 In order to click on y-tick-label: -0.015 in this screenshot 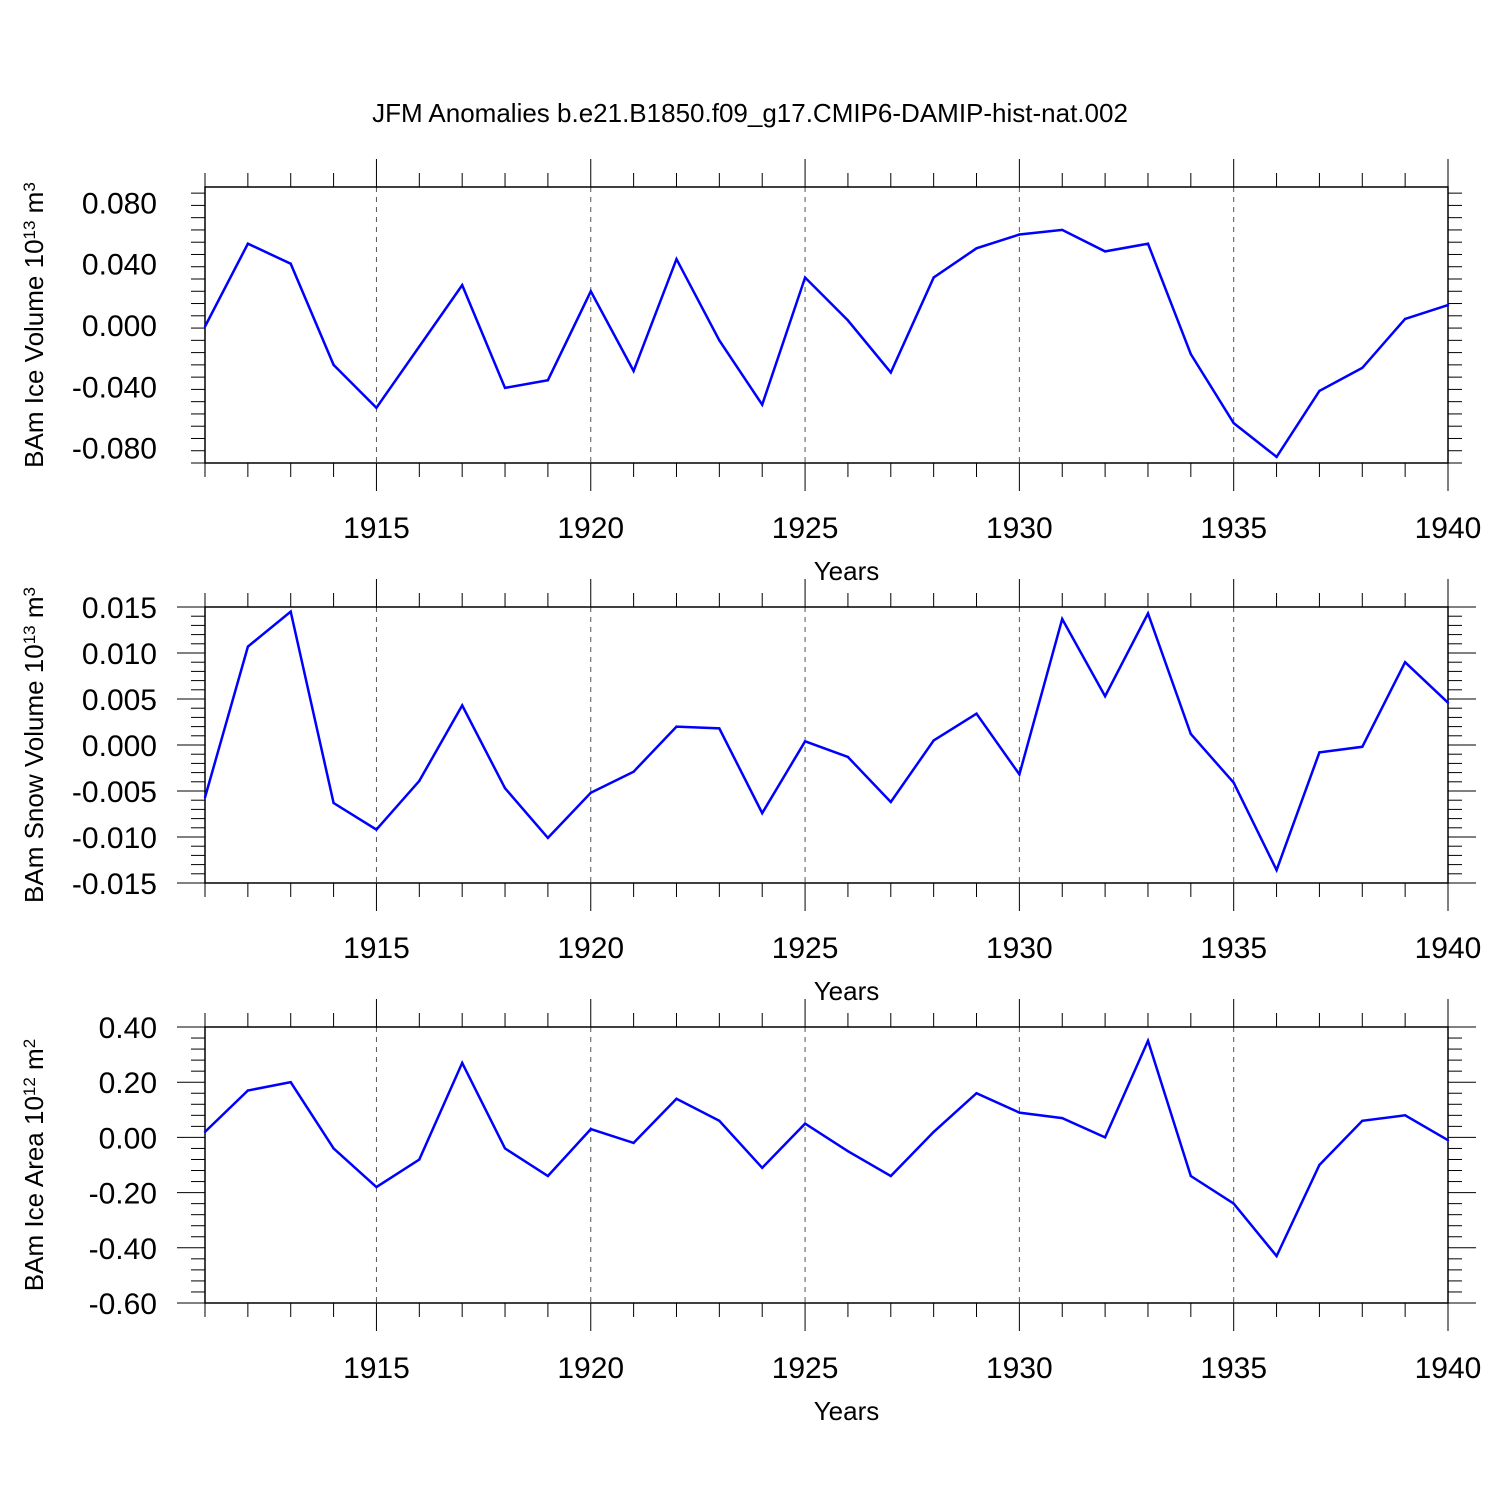, I will do `click(114, 884)`.